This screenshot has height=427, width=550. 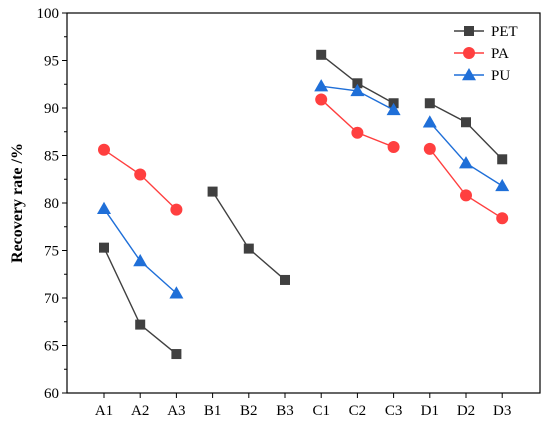 I want to click on legend-marker-pu, so click(x=469, y=74).